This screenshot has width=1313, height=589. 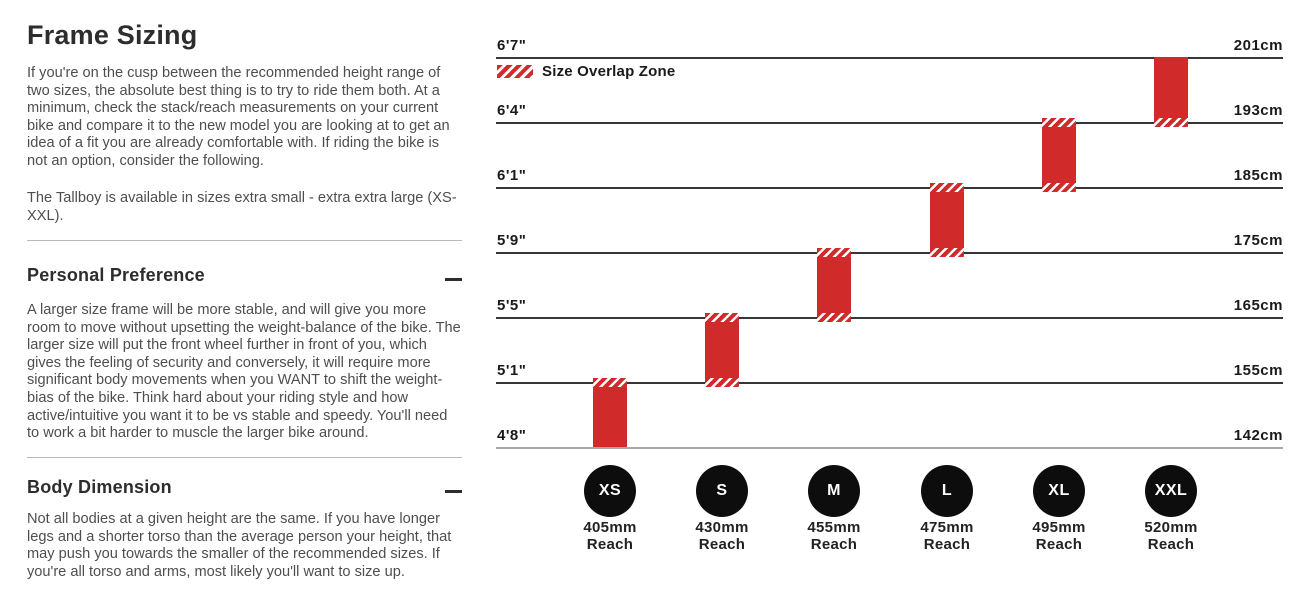 I want to click on page-title: Frame Sizing, so click(x=112, y=35).